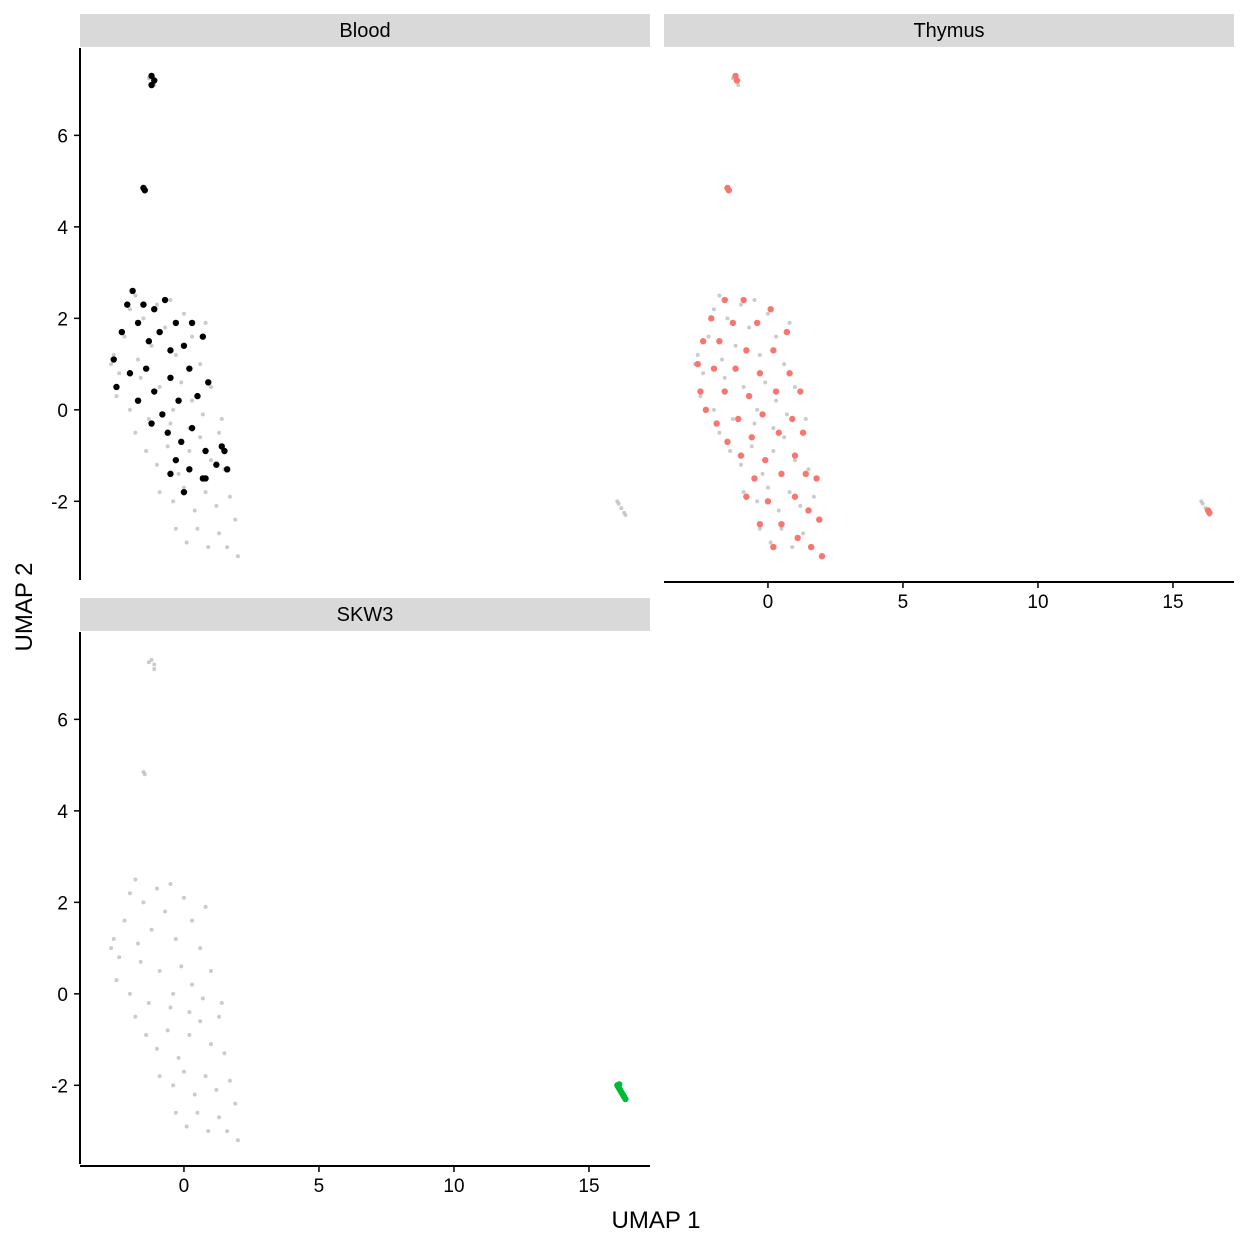  Describe the element at coordinates (184, 1186) in the screenshot. I see `x-tick-label: 0` at that location.